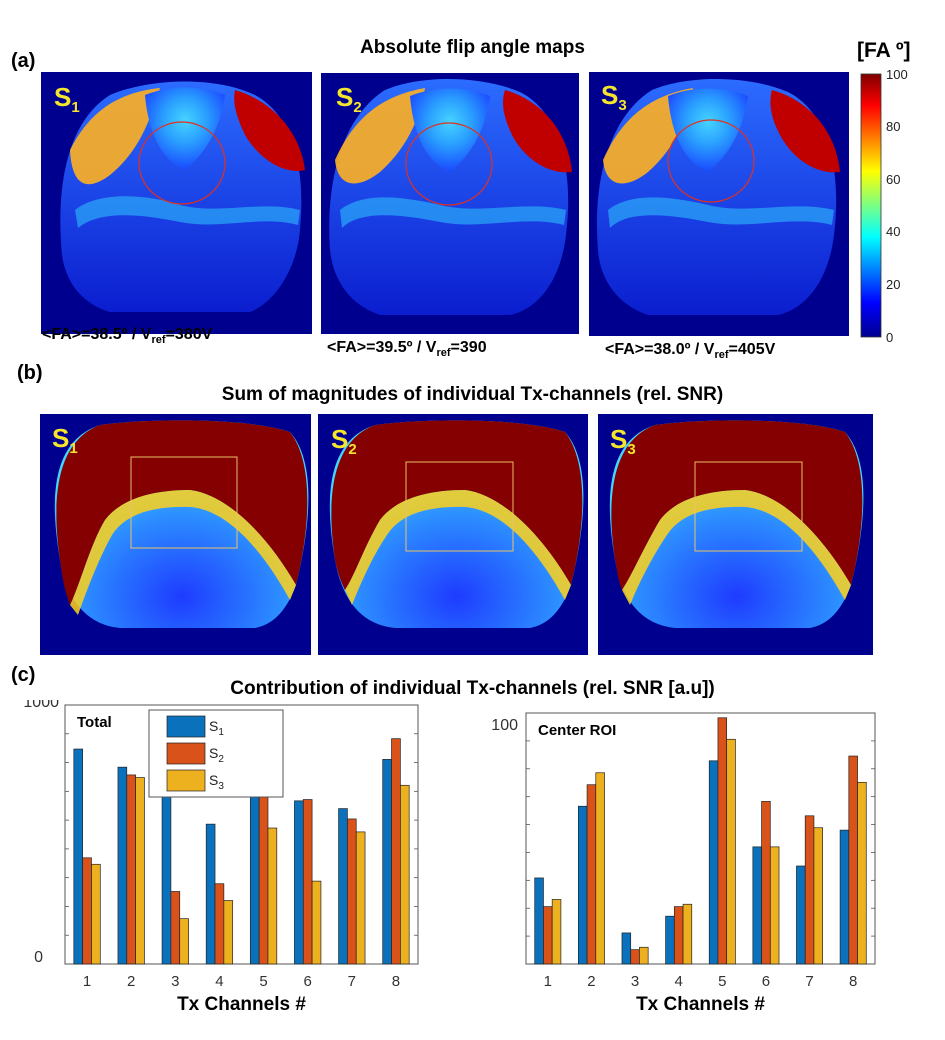  What do you see at coordinates (241, 1004) in the screenshot?
I see `xlabel-0: Tx Channels #` at bounding box center [241, 1004].